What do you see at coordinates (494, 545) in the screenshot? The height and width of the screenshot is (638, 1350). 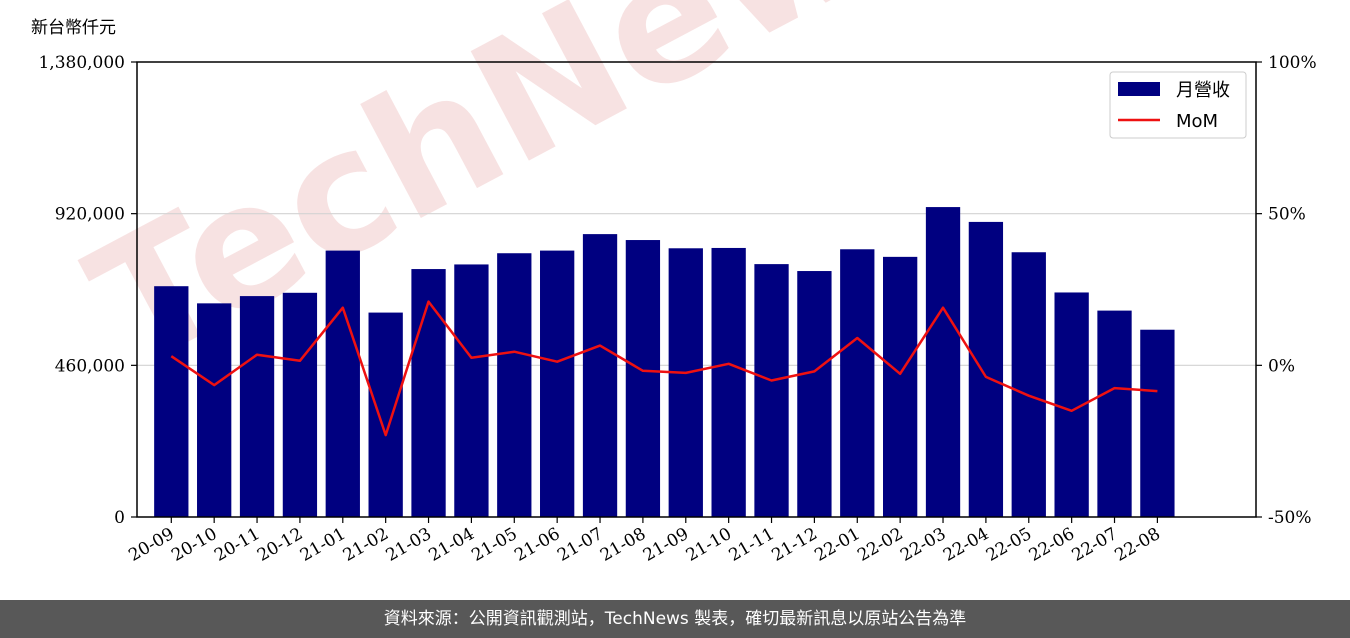 I see `x-tick-label: 21-05` at bounding box center [494, 545].